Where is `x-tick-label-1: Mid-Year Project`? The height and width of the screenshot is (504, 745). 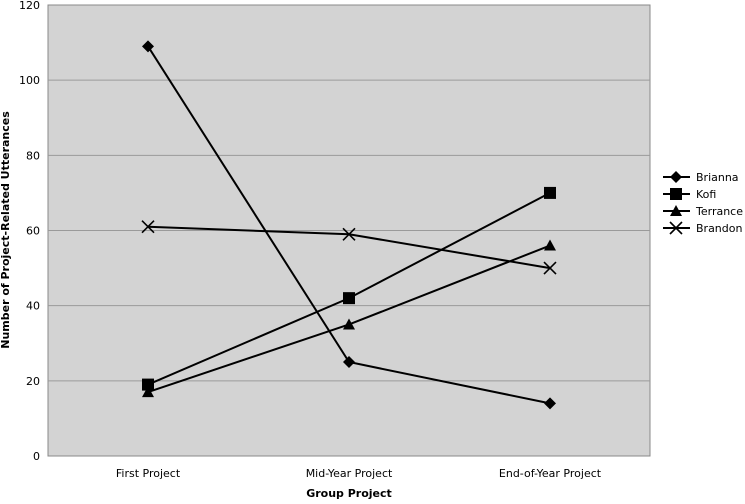 x-tick-label-1: Mid-Year Project is located at coordinates (349, 473).